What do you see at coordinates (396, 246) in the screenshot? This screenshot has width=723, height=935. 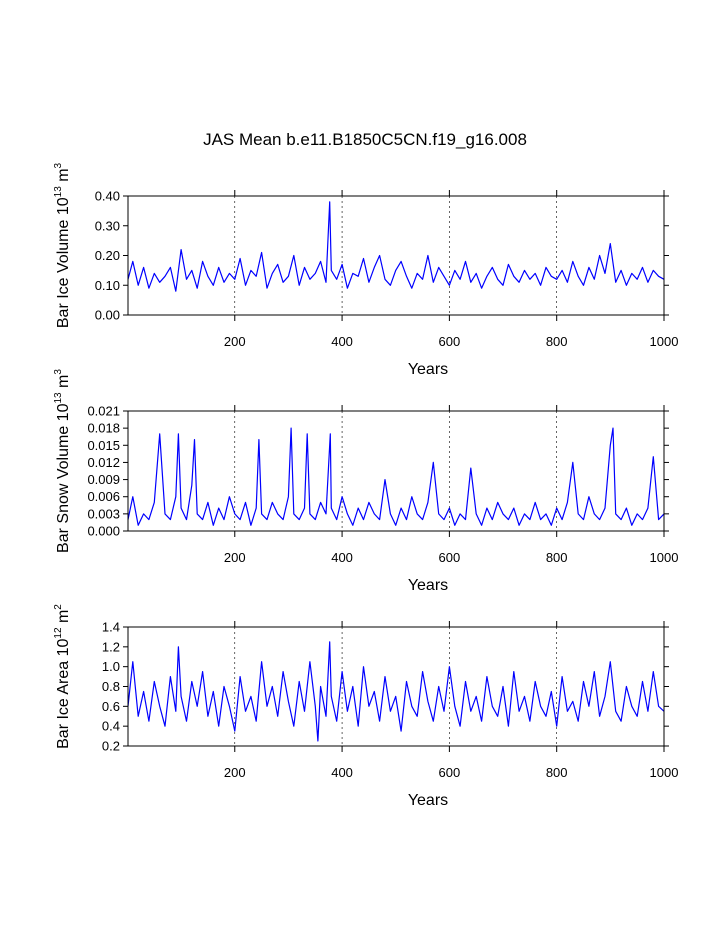 I see `series-line-ice_volume` at bounding box center [396, 246].